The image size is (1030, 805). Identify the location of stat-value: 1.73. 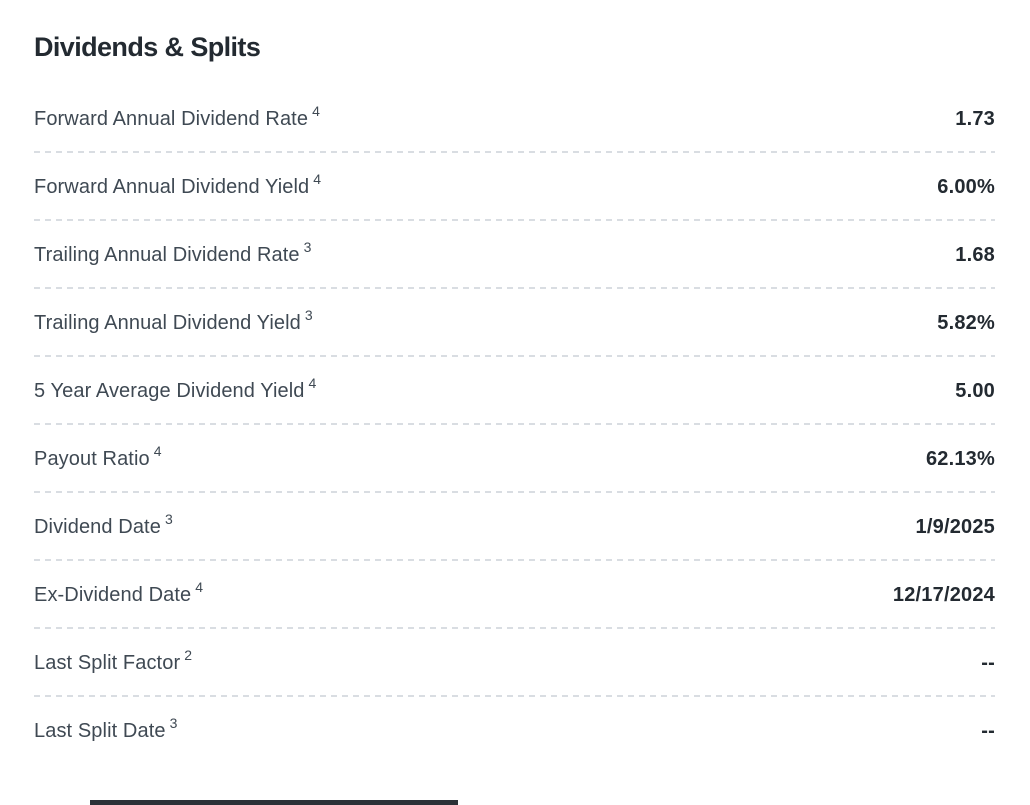
(975, 118).